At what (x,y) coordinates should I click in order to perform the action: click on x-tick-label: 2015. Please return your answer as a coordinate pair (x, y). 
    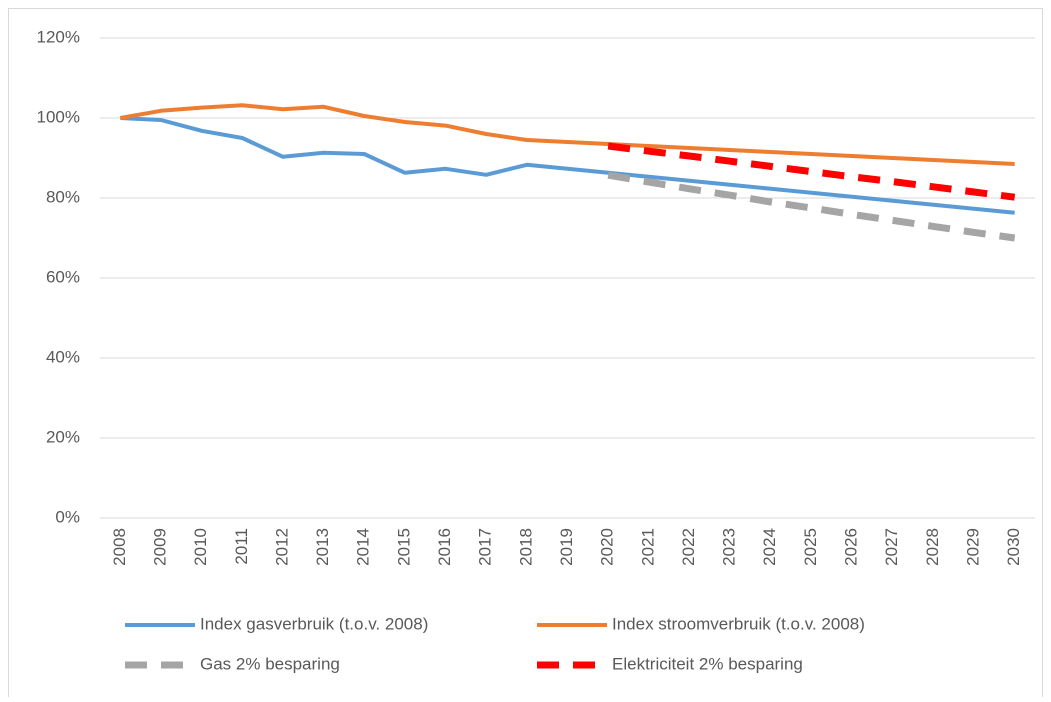
    Looking at the image, I should click on (403, 547).